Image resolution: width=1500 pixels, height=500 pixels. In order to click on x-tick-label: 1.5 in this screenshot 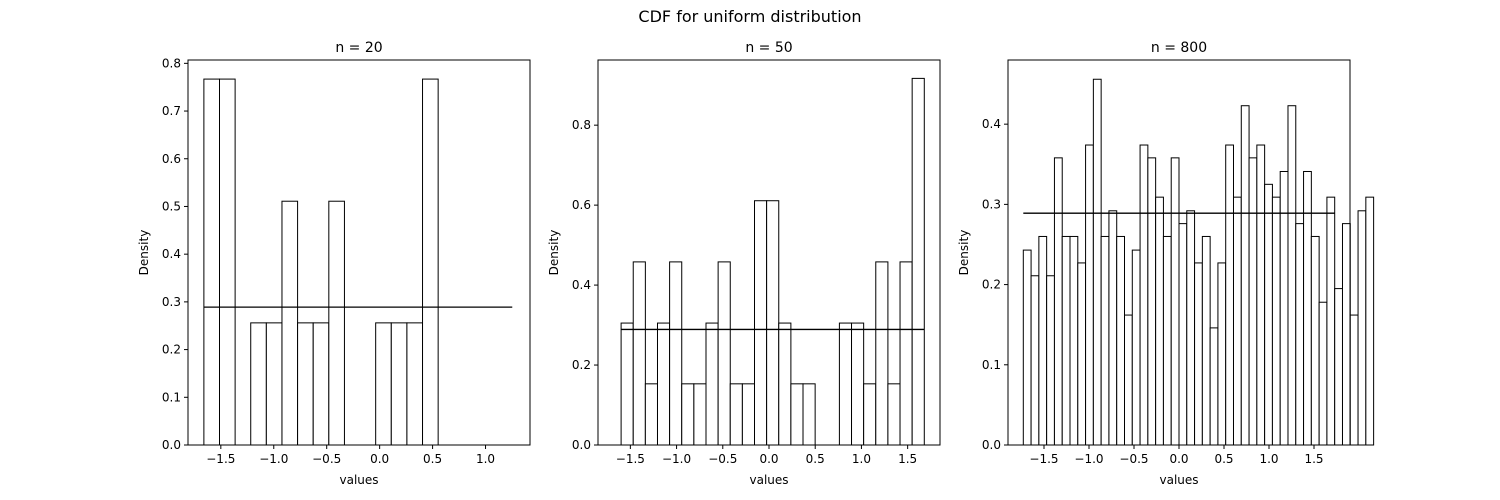, I will do `click(1313, 459)`.